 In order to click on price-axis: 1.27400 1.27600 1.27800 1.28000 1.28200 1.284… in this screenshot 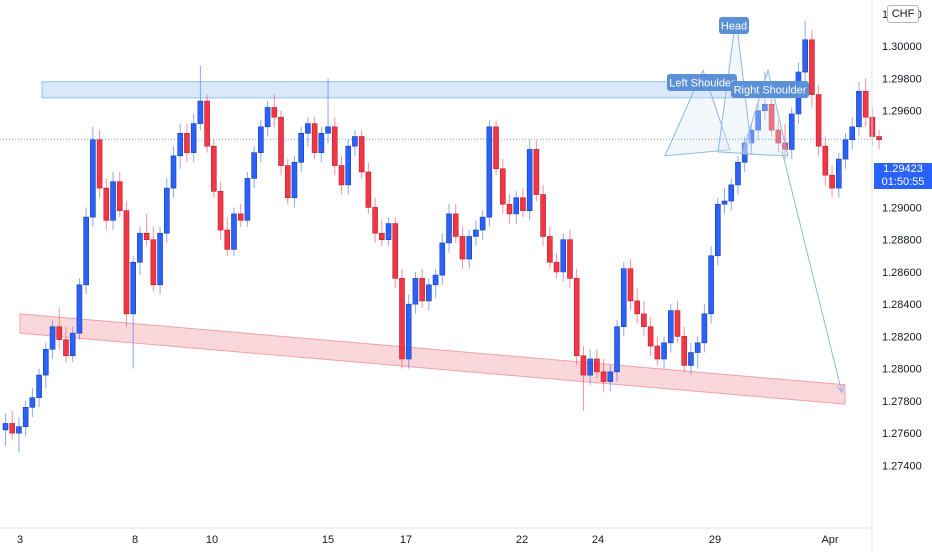, I will do `click(896, 275)`.